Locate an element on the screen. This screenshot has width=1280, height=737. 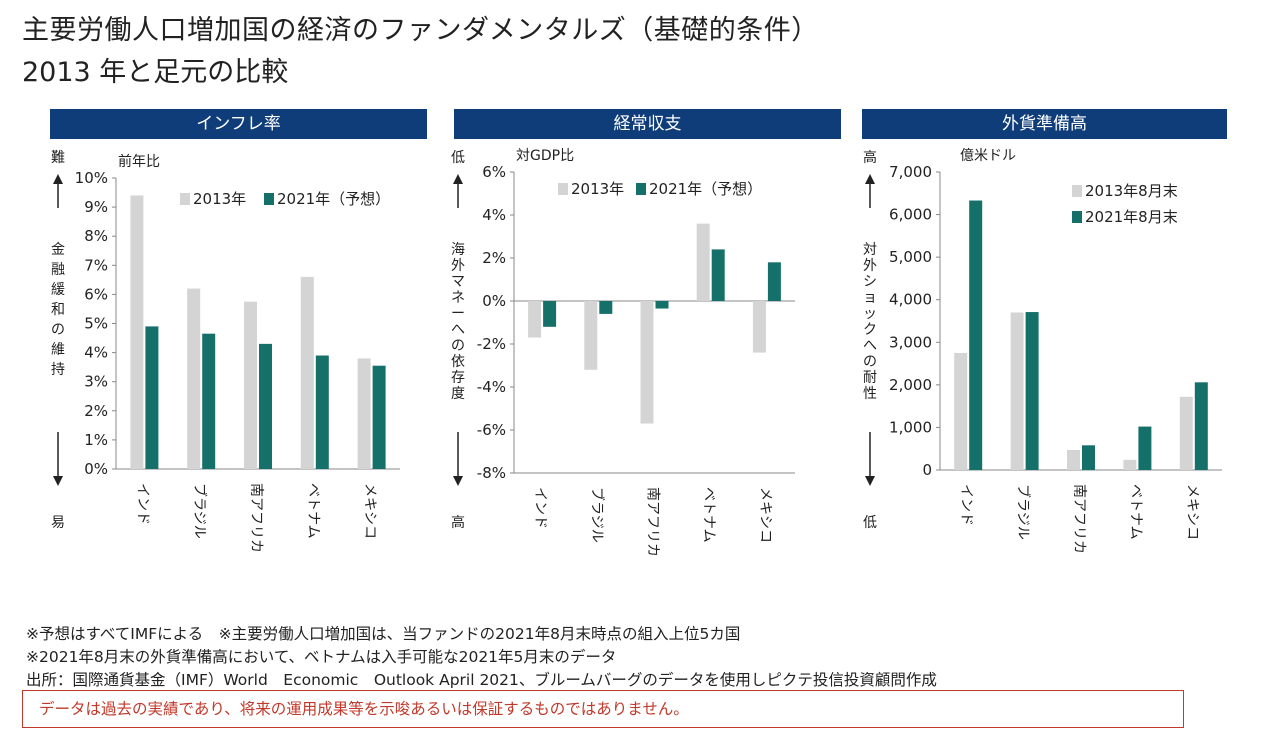
y-tick-label: 1% is located at coordinates (96, 440).